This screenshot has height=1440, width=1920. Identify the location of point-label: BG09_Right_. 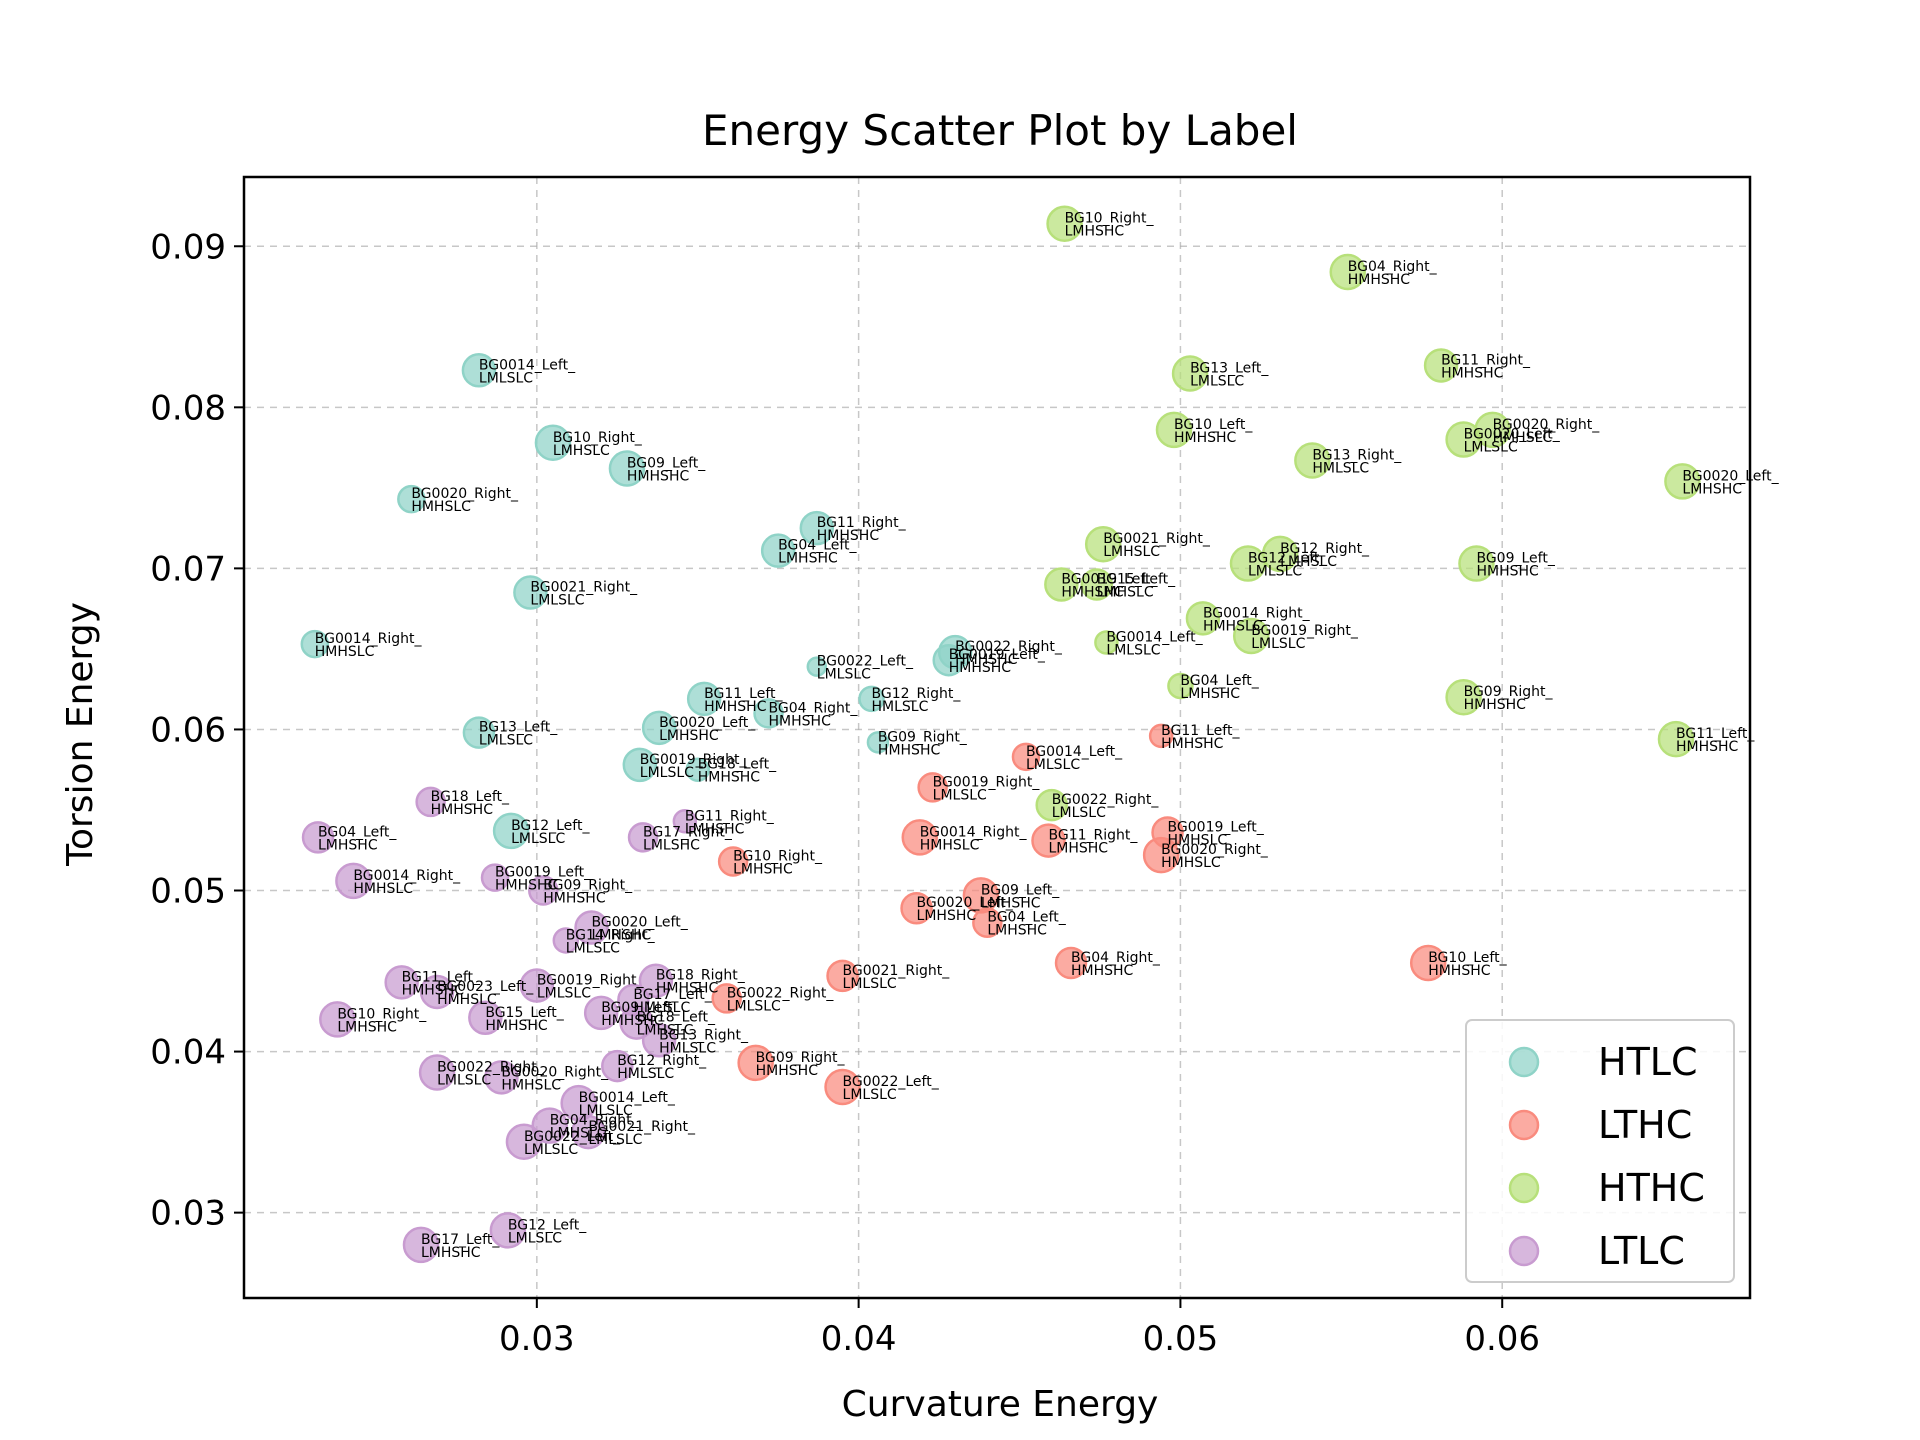
(801, 1058).